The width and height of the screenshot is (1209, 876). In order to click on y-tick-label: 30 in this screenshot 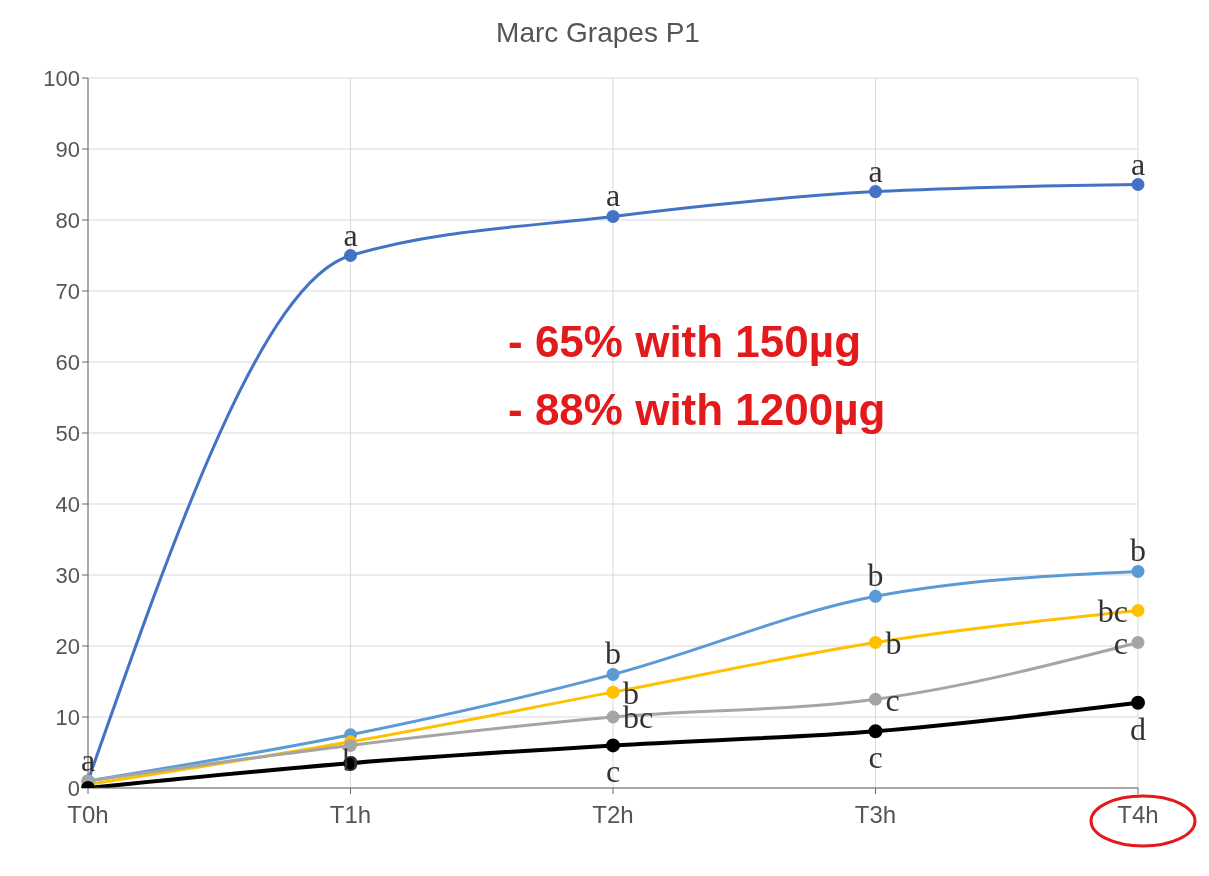, I will do `click(67, 575)`.